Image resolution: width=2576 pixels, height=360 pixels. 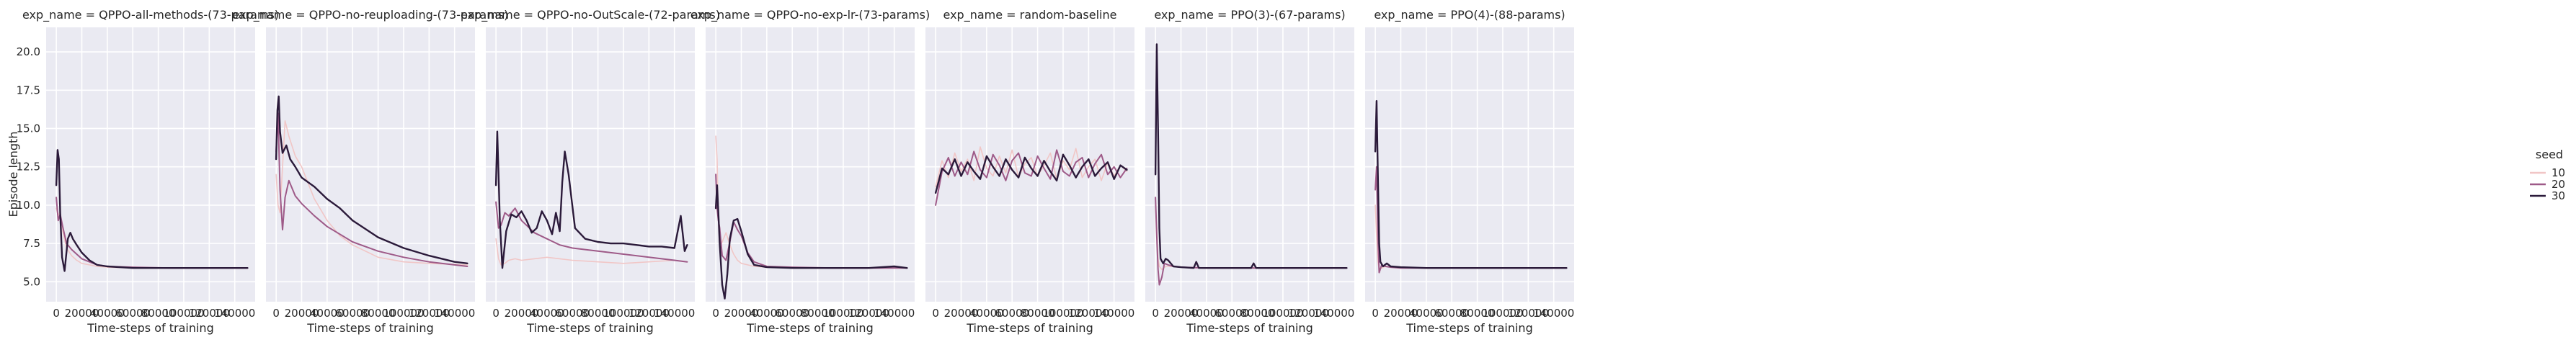 What do you see at coordinates (590, 15) in the screenshot?
I see `facet-title: exp_name = QPPO-no-OutScale-(72-params)` at bounding box center [590, 15].